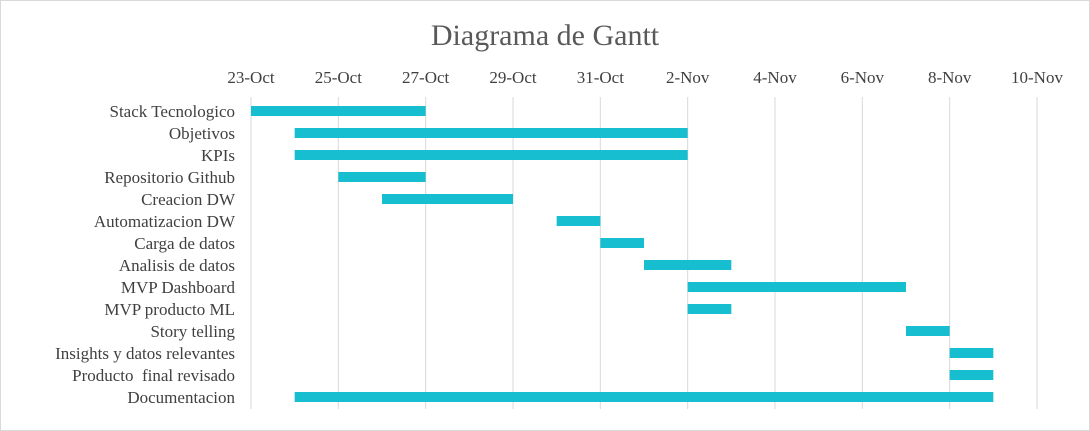  Describe the element at coordinates (950, 77) in the screenshot. I see `x-tick-label: 8-Nov` at that location.